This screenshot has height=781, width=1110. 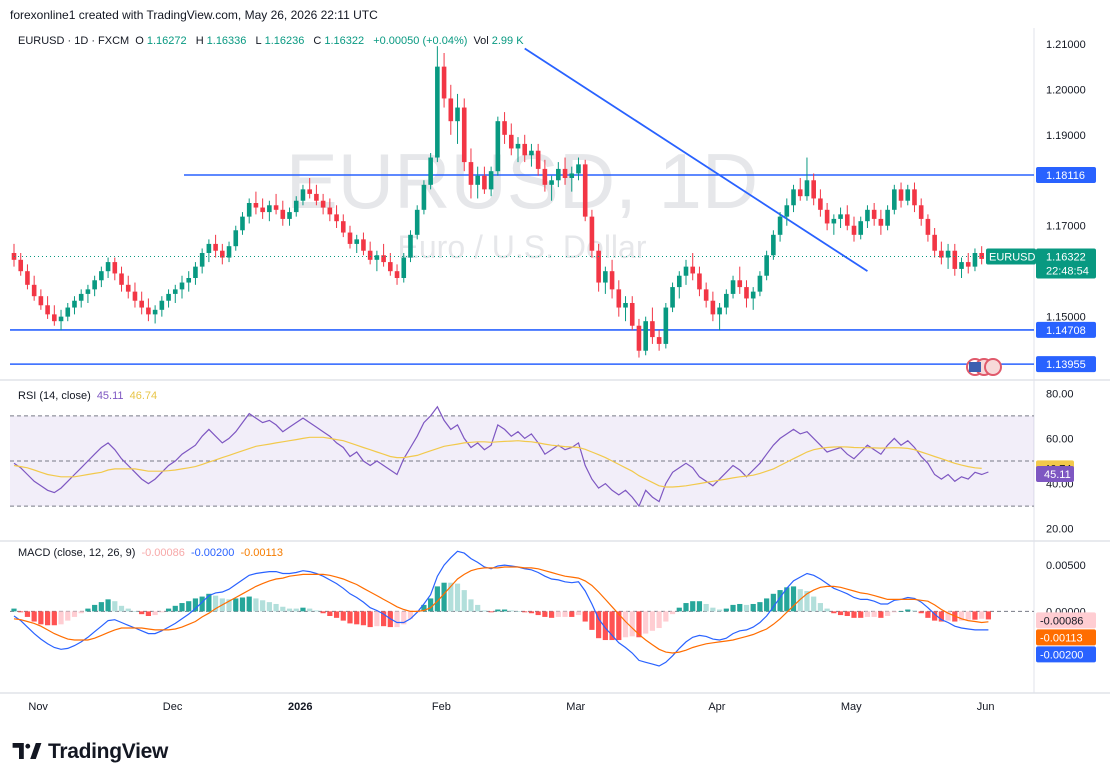 I want to click on time-axis: Nov Dec 2026 Feb Mar Apr May Jun, so click(x=511, y=707).